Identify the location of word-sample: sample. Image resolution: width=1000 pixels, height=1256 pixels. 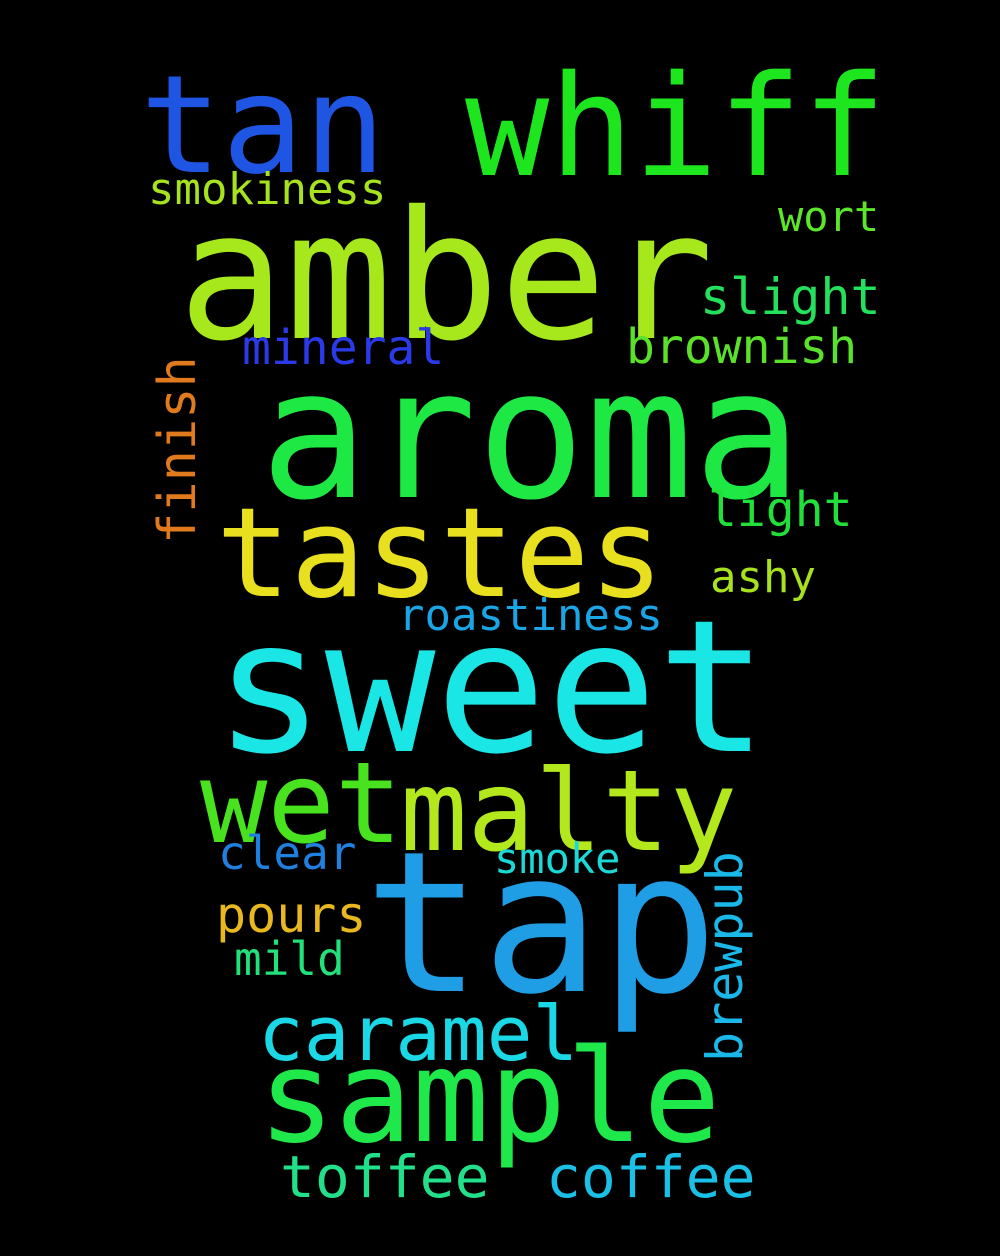
(489, 1097).